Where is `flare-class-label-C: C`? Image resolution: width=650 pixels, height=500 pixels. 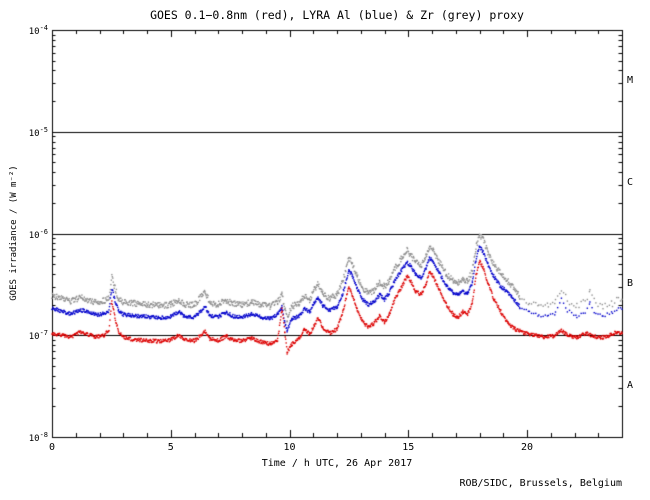 flare-class-label-C: C is located at coordinates (630, 182).